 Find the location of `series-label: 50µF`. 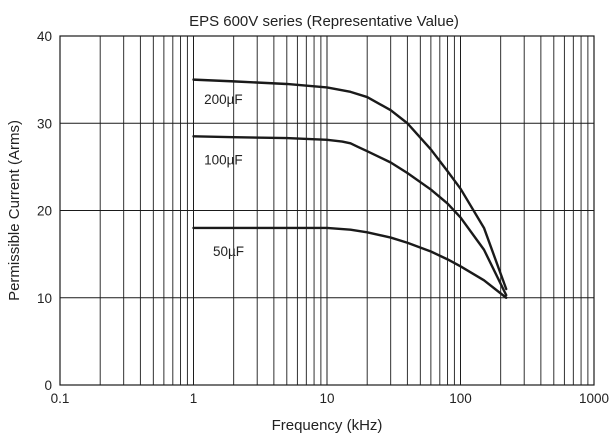

series-label: 50µF is located at coordinates (228, 251).